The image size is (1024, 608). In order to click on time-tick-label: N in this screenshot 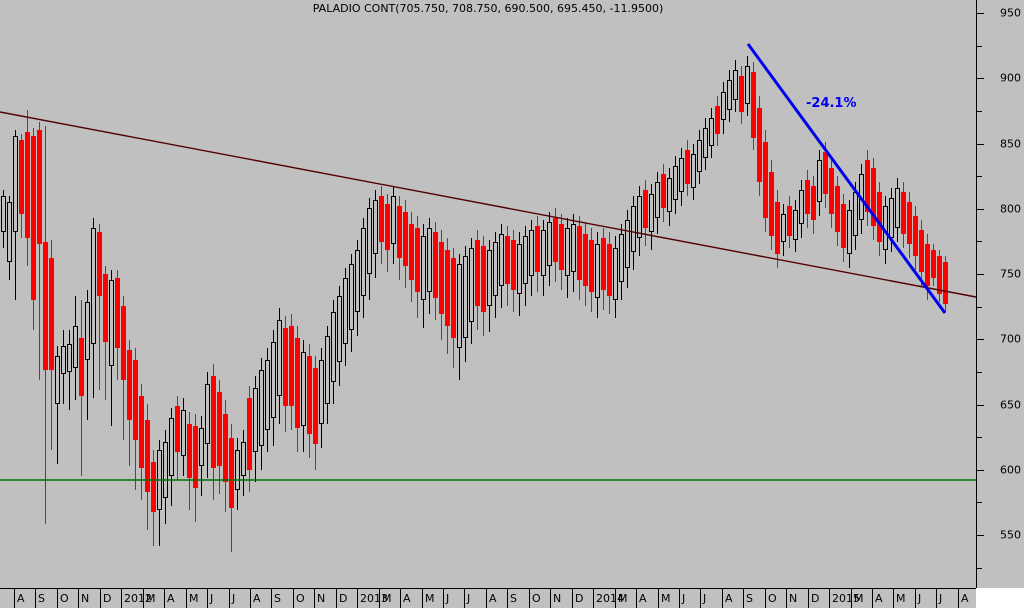, I will do `click(557, 598)`.